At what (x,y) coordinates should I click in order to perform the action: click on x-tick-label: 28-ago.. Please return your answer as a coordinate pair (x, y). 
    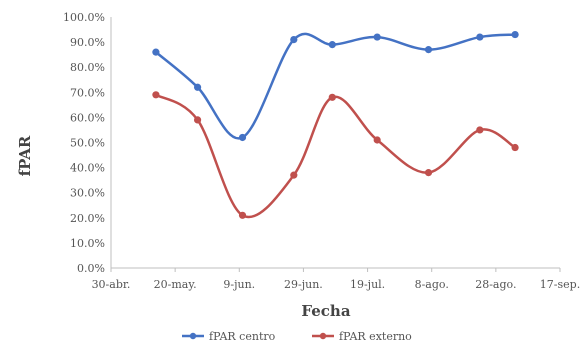
    Looking at the image, I should click on (495, 284).